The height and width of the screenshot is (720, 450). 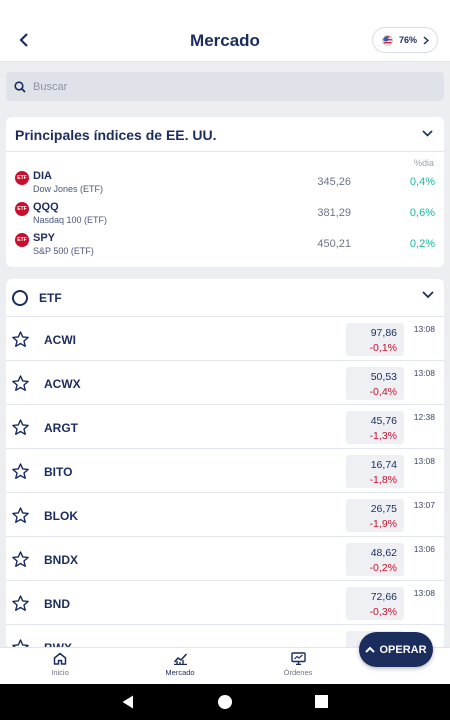 What do you see at coordinates (383, 509) in the screenshot?
I see `etf-price: 26,75` at bounding box center [383, 509].